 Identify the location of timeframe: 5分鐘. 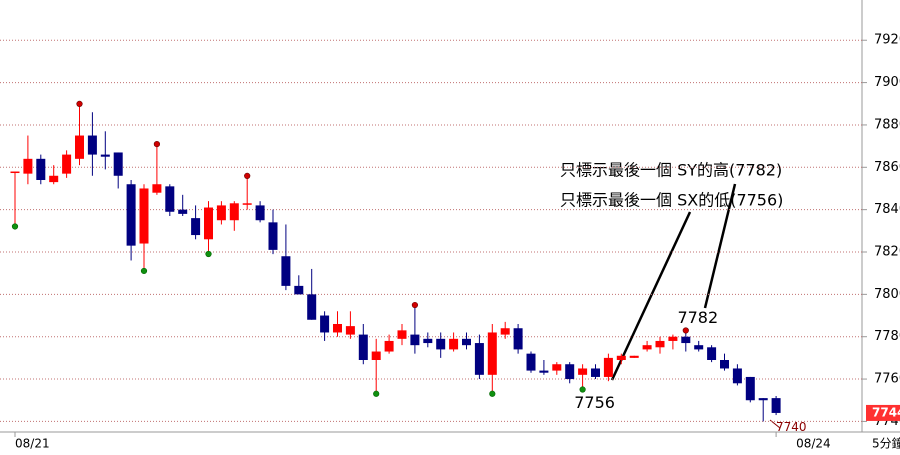
(886, 443).